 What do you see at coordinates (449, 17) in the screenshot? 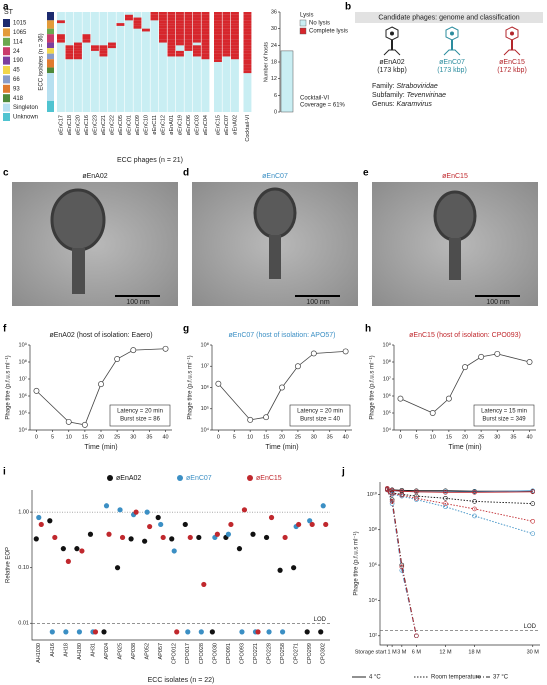
I see `header-band` at bounding box center [449, 17].